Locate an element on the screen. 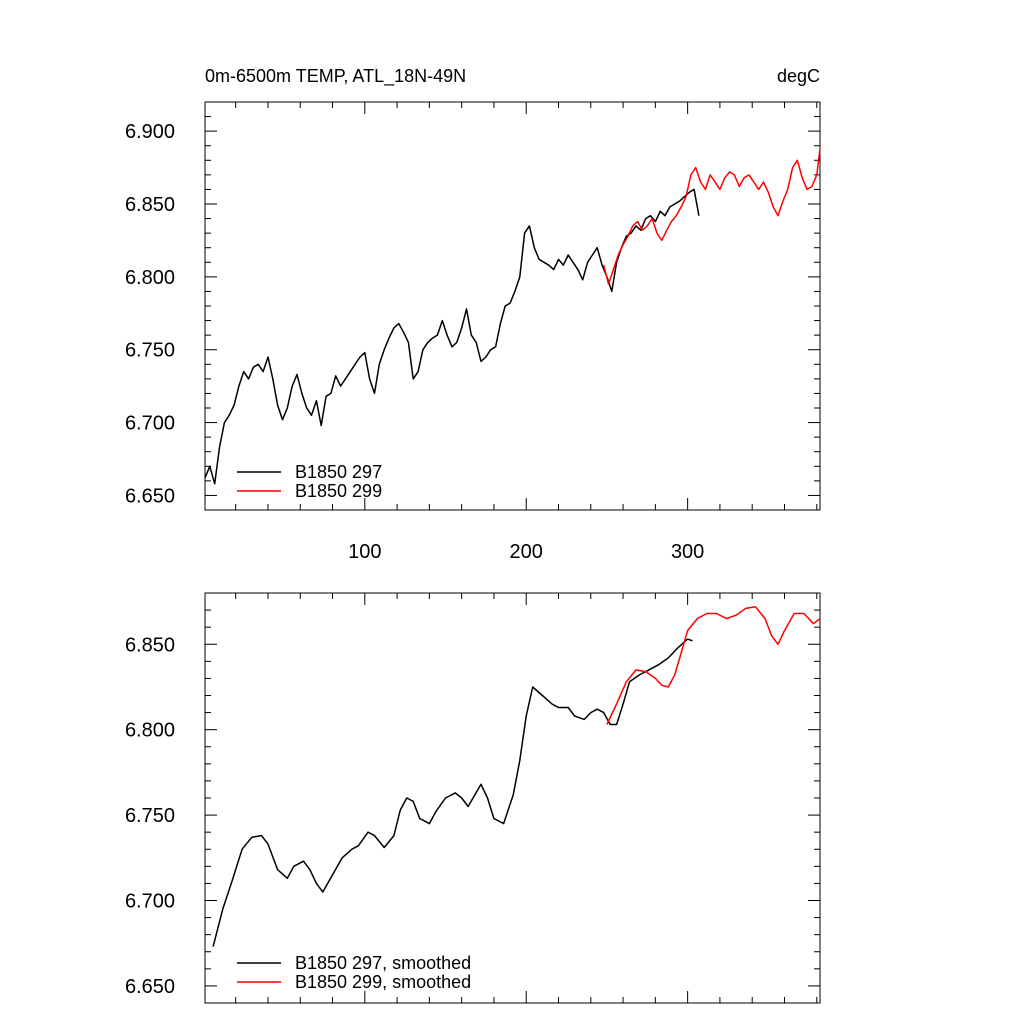  legend-label: B1850 299 is located at coordinates (338, 491).